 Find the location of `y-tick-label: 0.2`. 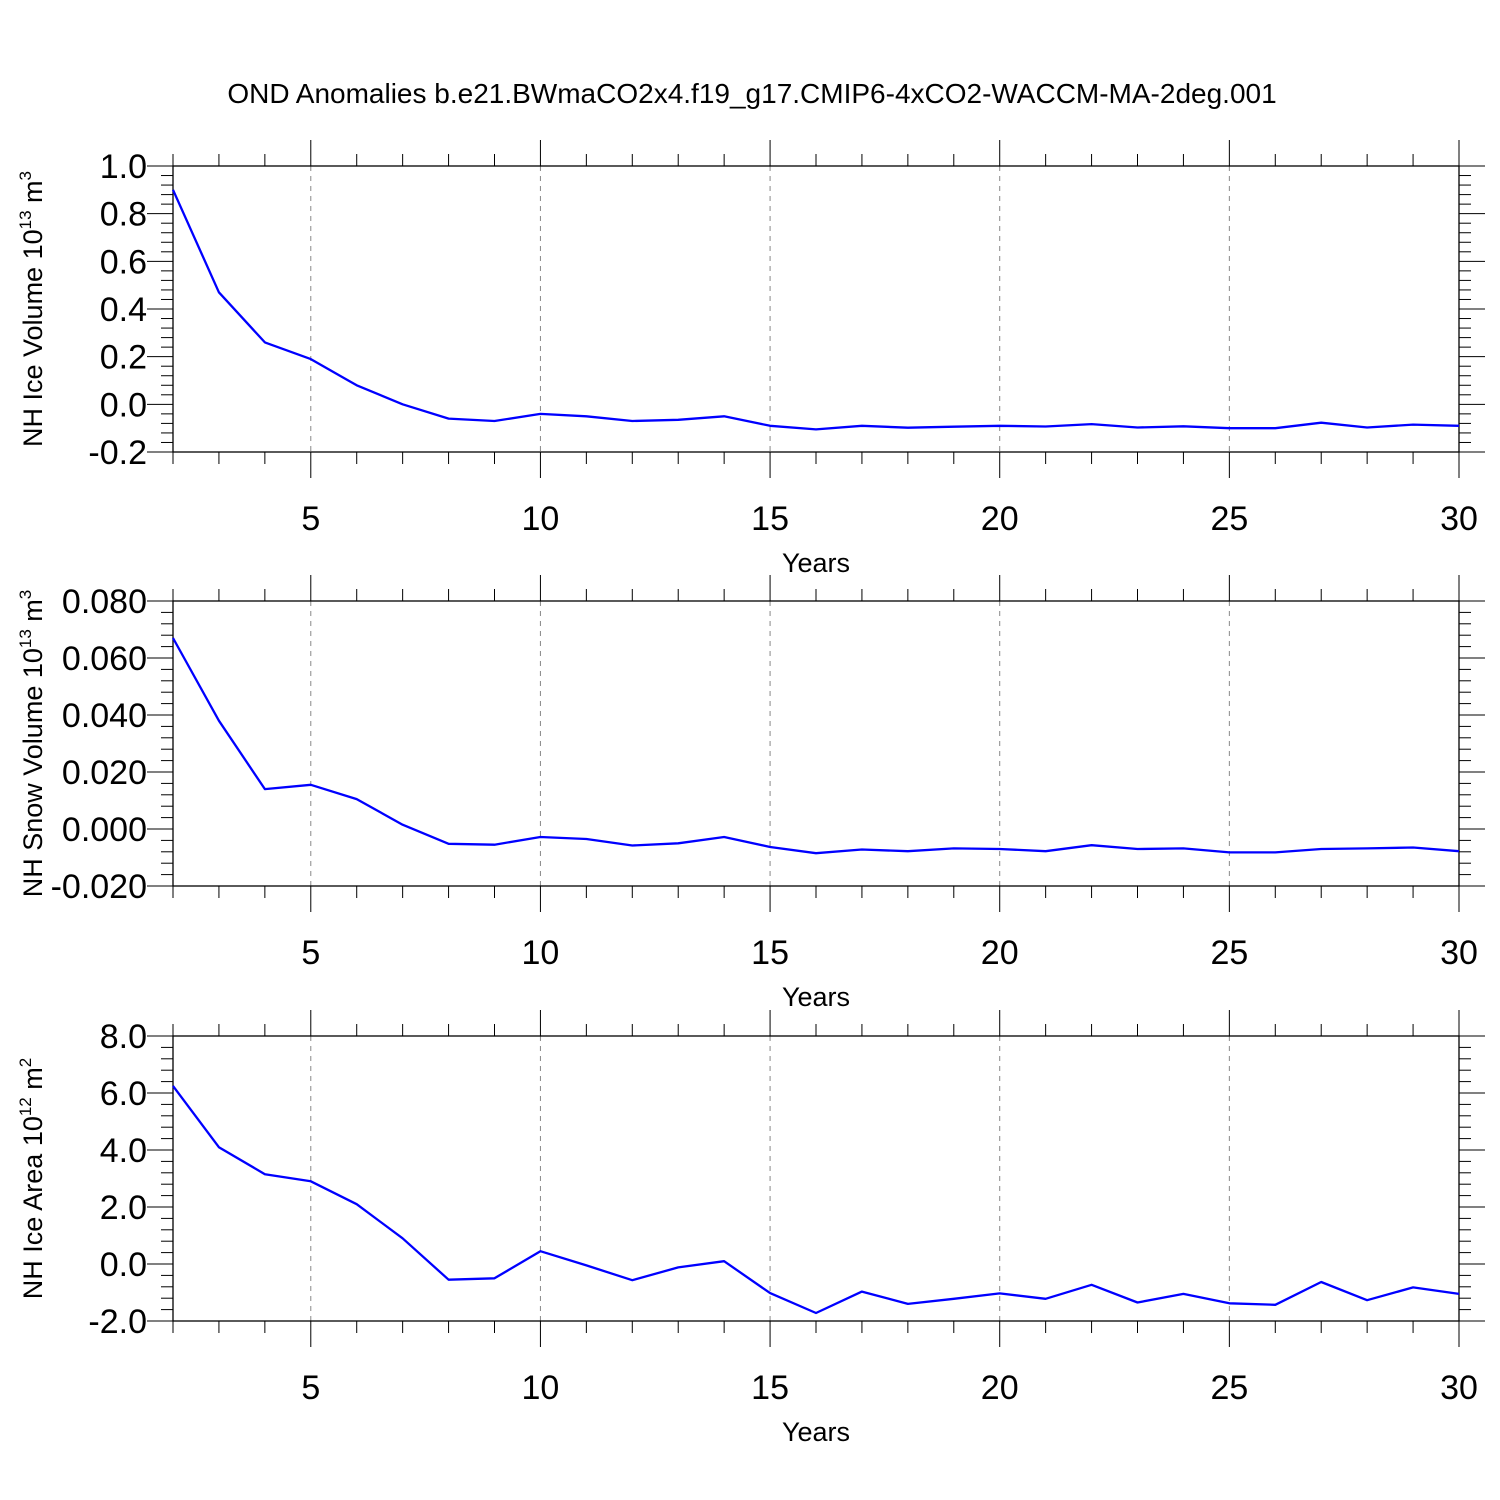

y-tick-label: 0.2 is located at coordinates (123, 358).